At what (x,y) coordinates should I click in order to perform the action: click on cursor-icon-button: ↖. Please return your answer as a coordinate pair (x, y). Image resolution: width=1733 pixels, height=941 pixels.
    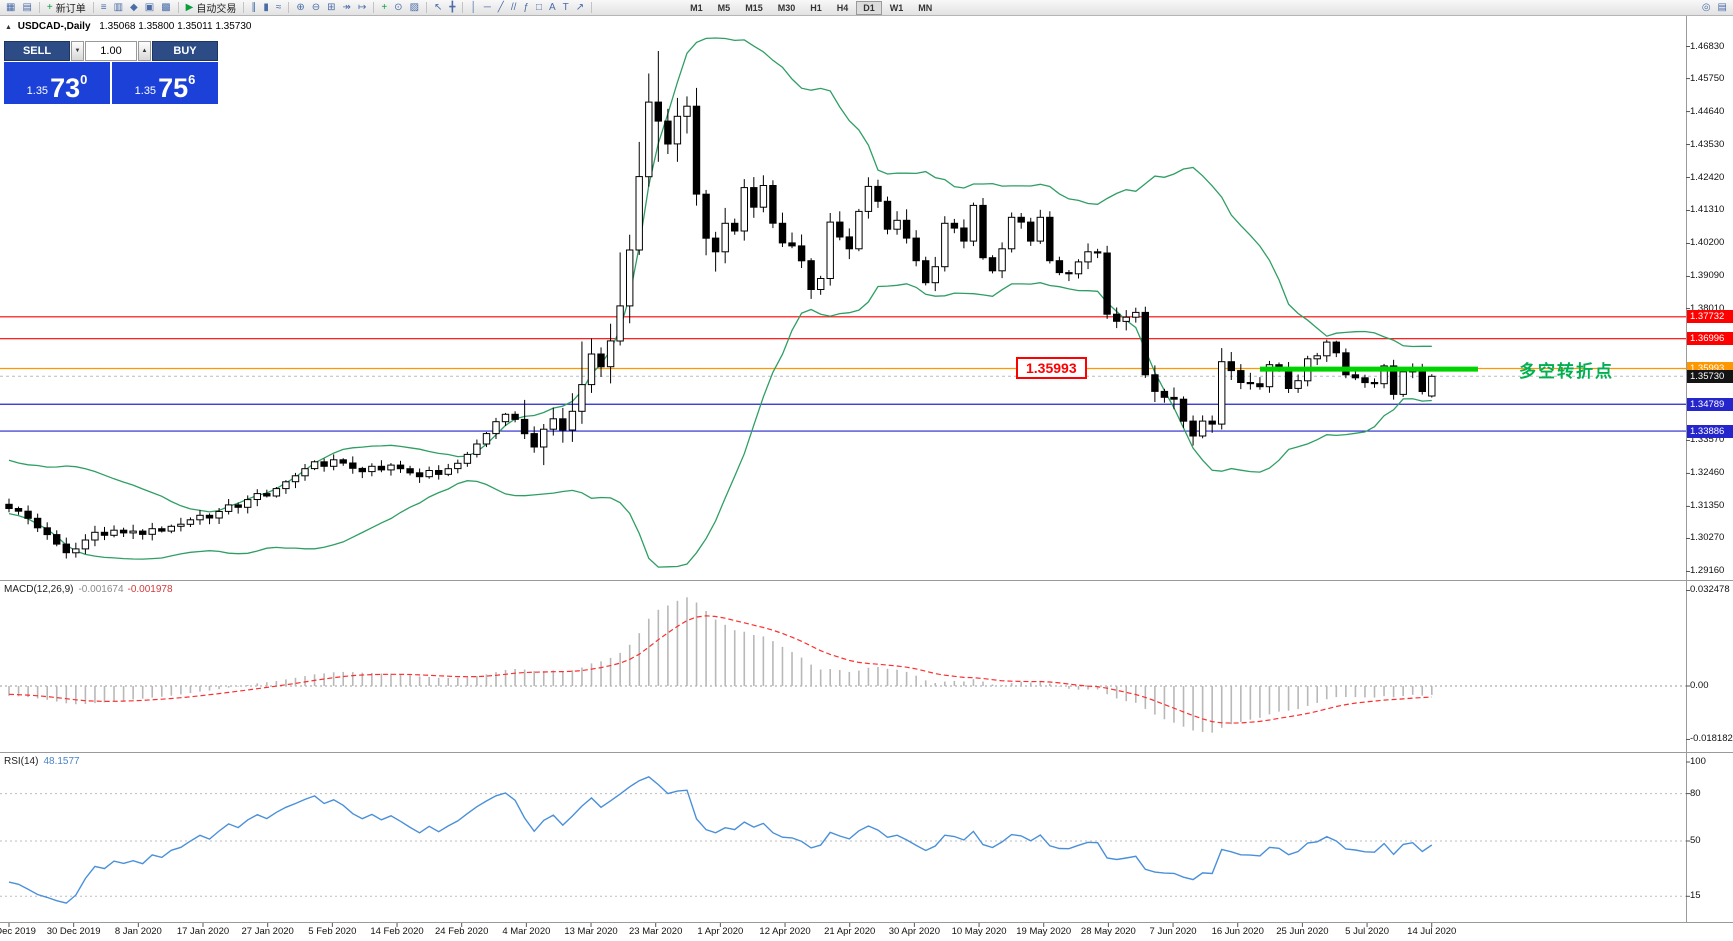
    Looking at the image, I should click on (438, 8).